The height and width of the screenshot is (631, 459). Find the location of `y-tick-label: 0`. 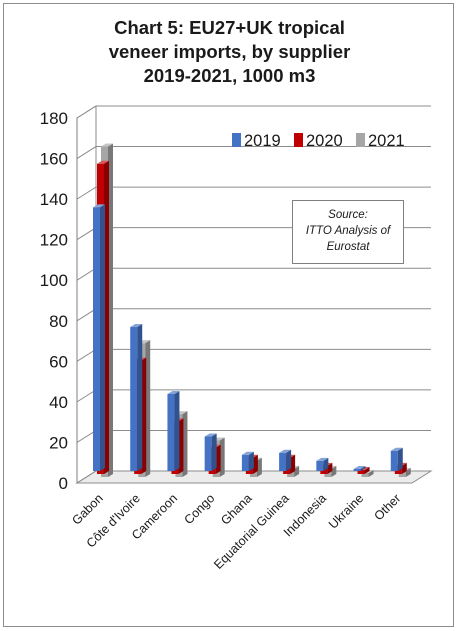

y-tick-label: 0 is located at coordinates (63, 483).